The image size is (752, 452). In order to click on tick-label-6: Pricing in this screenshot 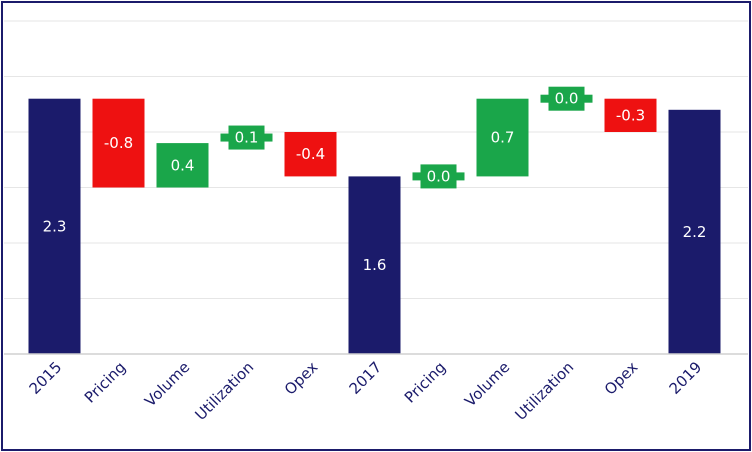, I will do `click(425, 382)`.